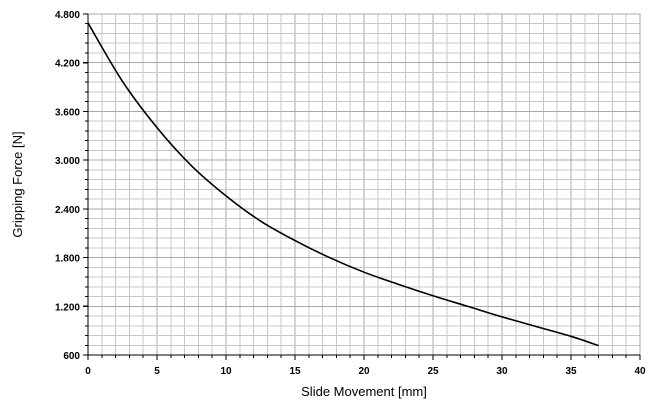 The width and height of the screenshot is (656, 404). I want to click on y-axis-label: Gripping Force [N], so click(17, 184).